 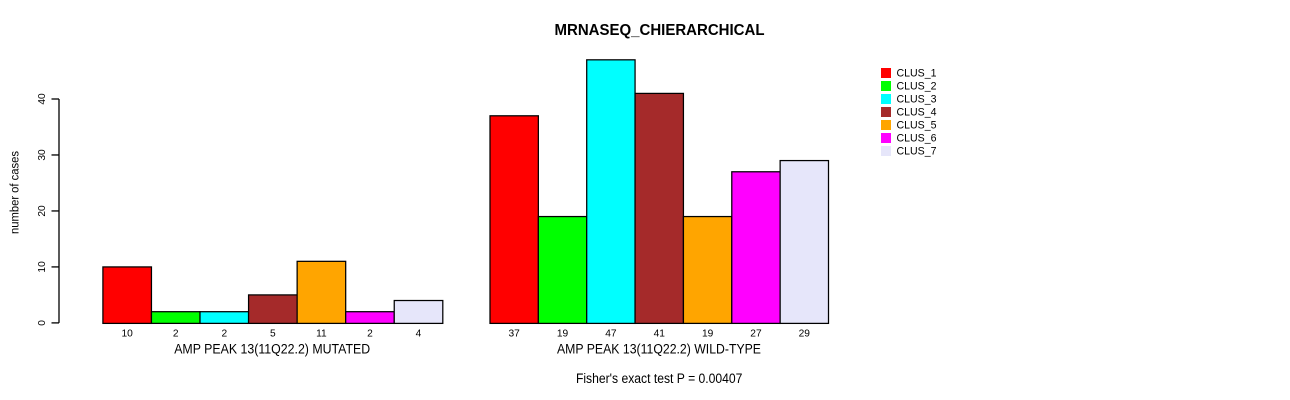 I want to click on svg-text: CLUS_6, so click(x=917, y=139).